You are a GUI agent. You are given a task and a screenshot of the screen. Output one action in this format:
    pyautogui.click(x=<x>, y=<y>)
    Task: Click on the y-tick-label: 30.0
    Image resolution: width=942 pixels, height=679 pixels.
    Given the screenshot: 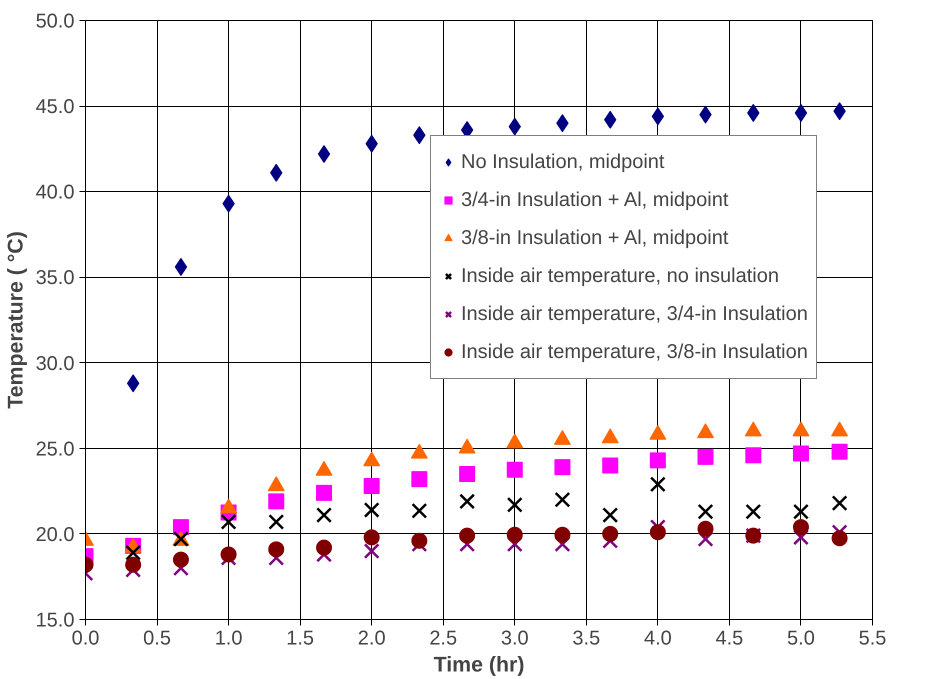 What is the action you would take?
    pyautogui.click(x=55, y=363)
    